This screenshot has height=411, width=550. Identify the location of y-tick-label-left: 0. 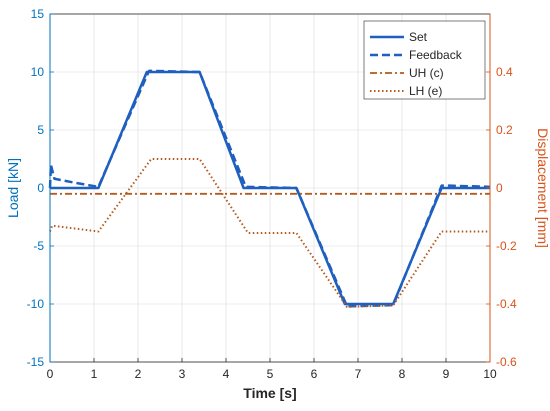
(40, 188).